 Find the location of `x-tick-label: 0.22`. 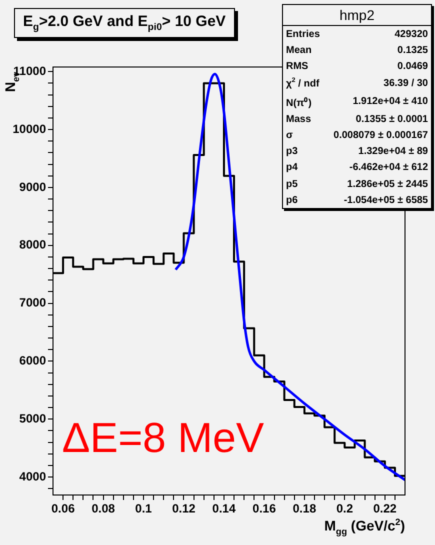

x-tick-label: 0.22 is located at coordinates (385, 509).